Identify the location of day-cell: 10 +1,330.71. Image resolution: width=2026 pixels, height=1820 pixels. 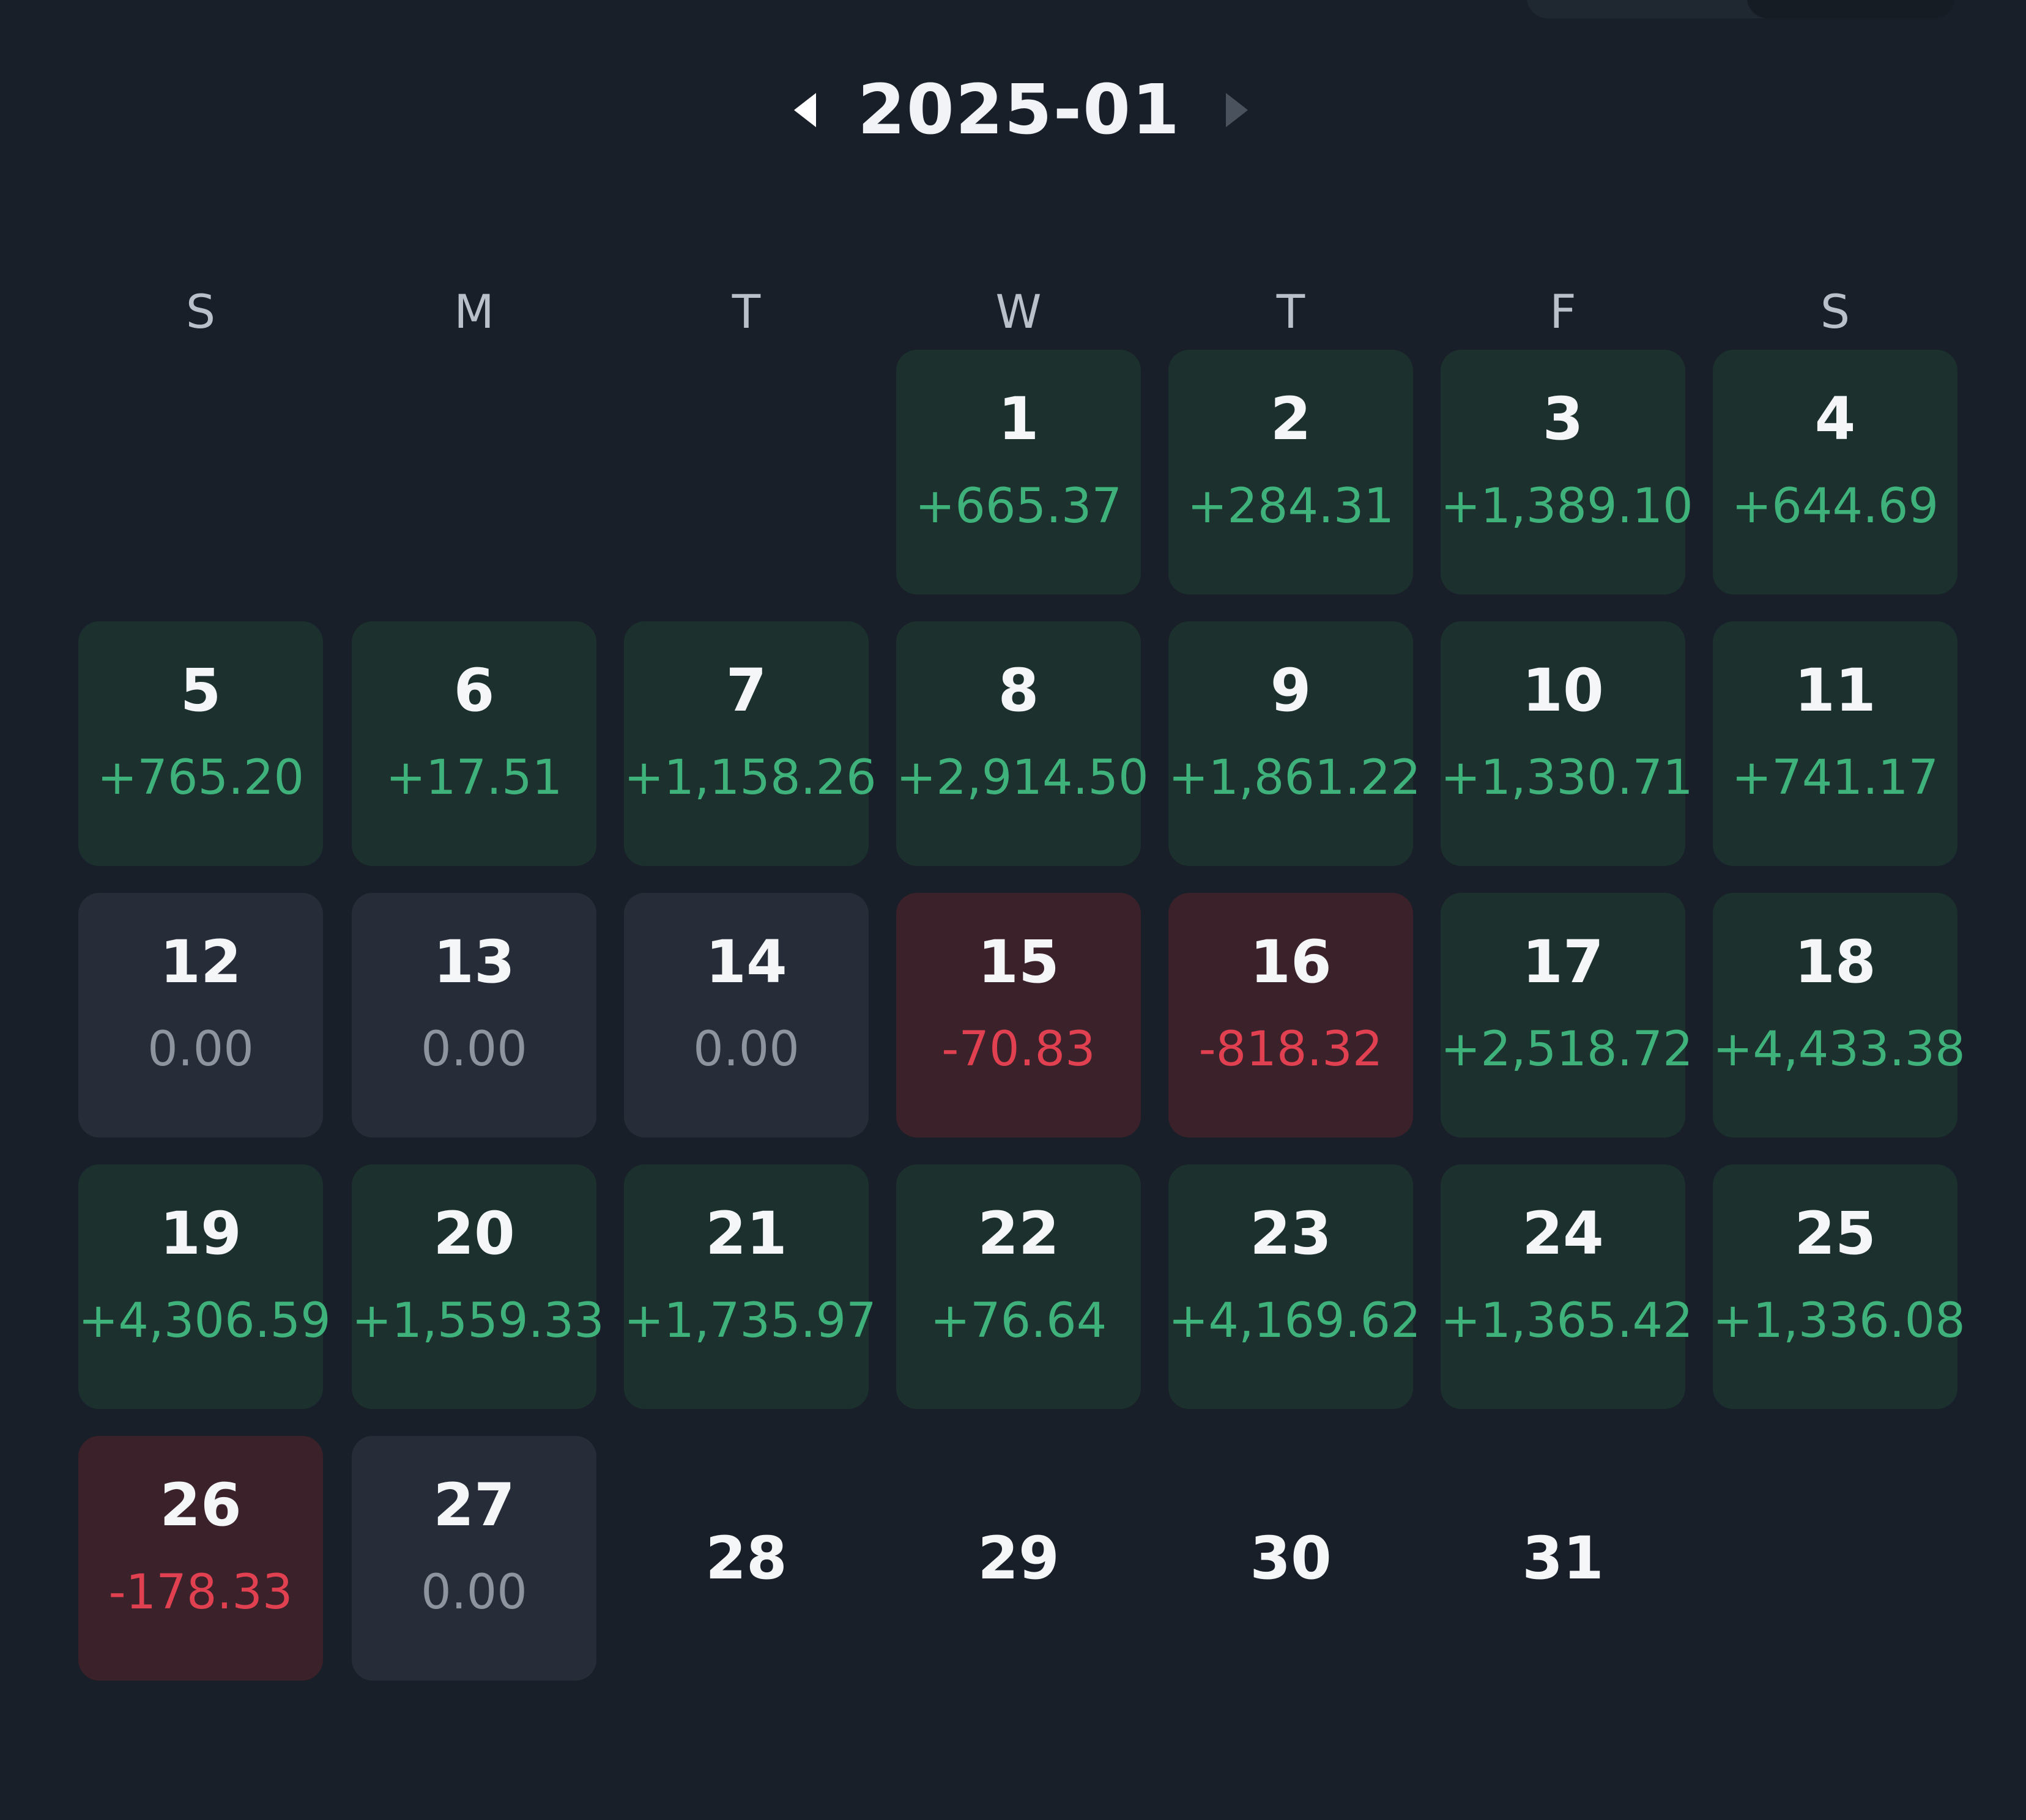
(1567, 744).